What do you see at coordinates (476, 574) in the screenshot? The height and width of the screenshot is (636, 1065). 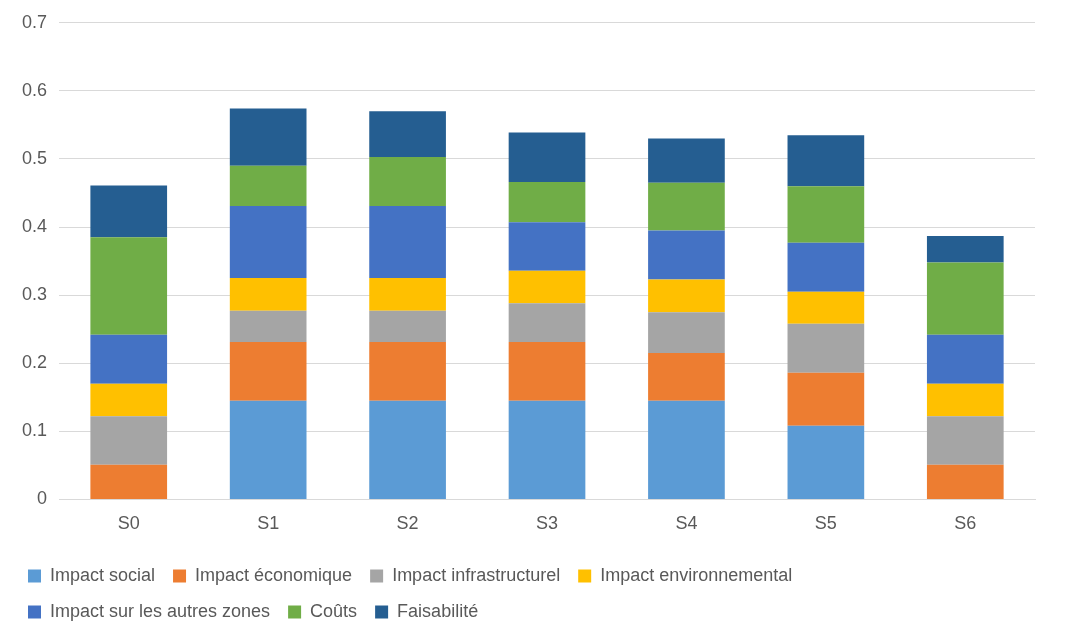 I see `legend-label: Impact infrastructurel` at bounding box center [476, 574].